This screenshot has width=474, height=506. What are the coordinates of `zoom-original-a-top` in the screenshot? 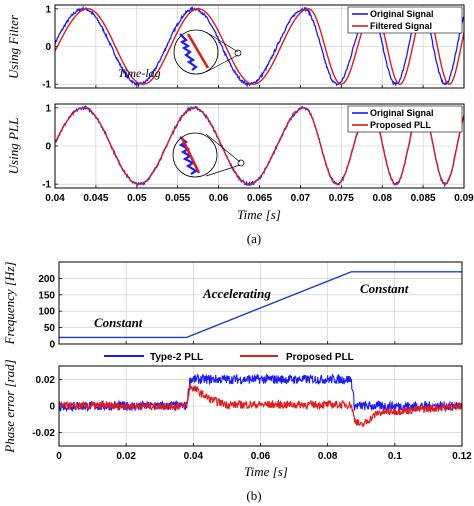 It's located at (188, 52).